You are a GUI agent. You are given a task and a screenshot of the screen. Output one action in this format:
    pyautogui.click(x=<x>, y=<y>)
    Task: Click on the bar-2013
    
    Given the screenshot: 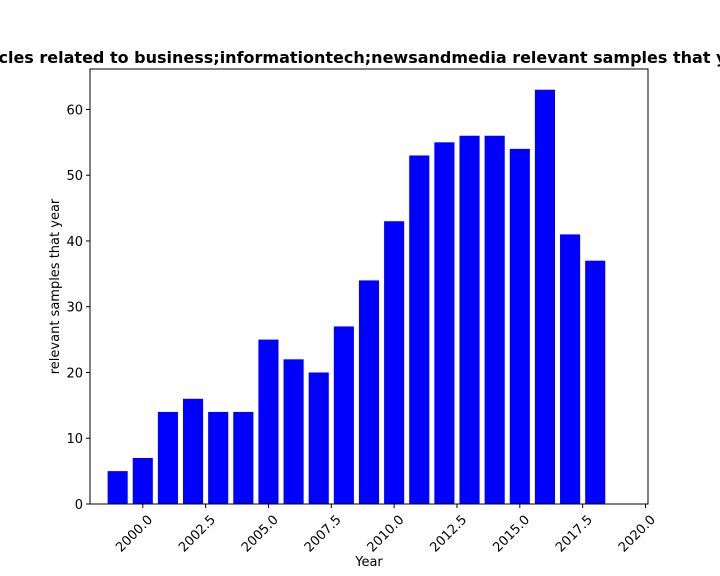 What is the action you would take?
    pyautogui.click(x=469, y=319)
    